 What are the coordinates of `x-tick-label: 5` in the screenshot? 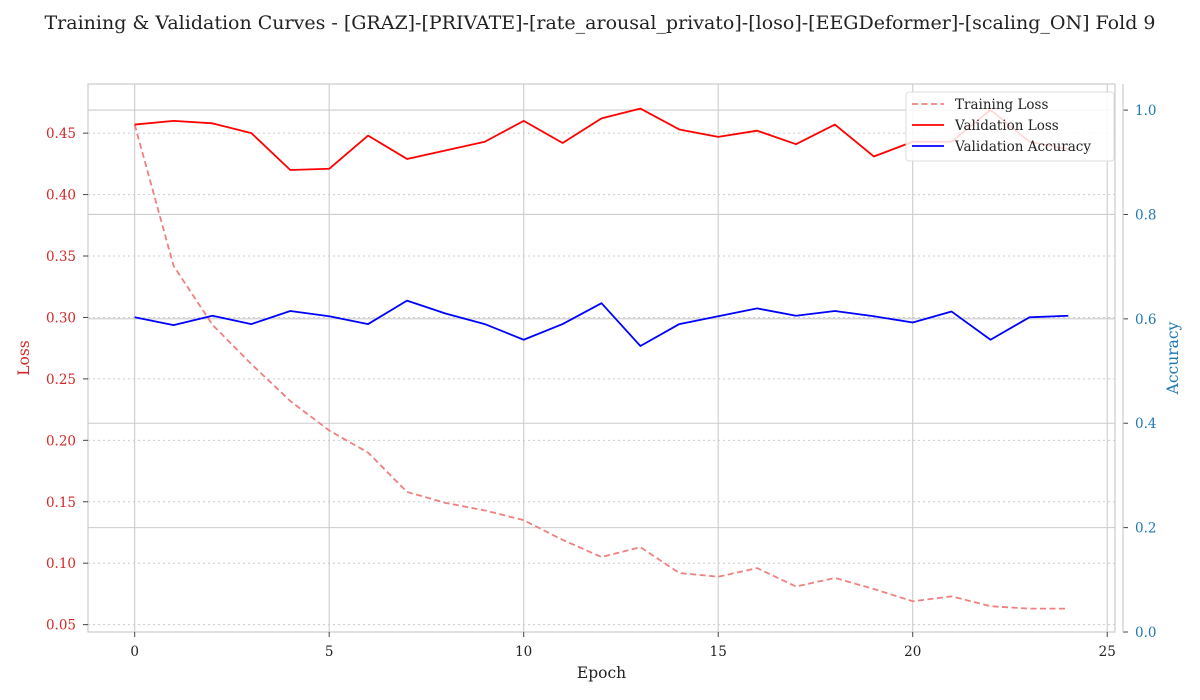 It's located at (329, 652).